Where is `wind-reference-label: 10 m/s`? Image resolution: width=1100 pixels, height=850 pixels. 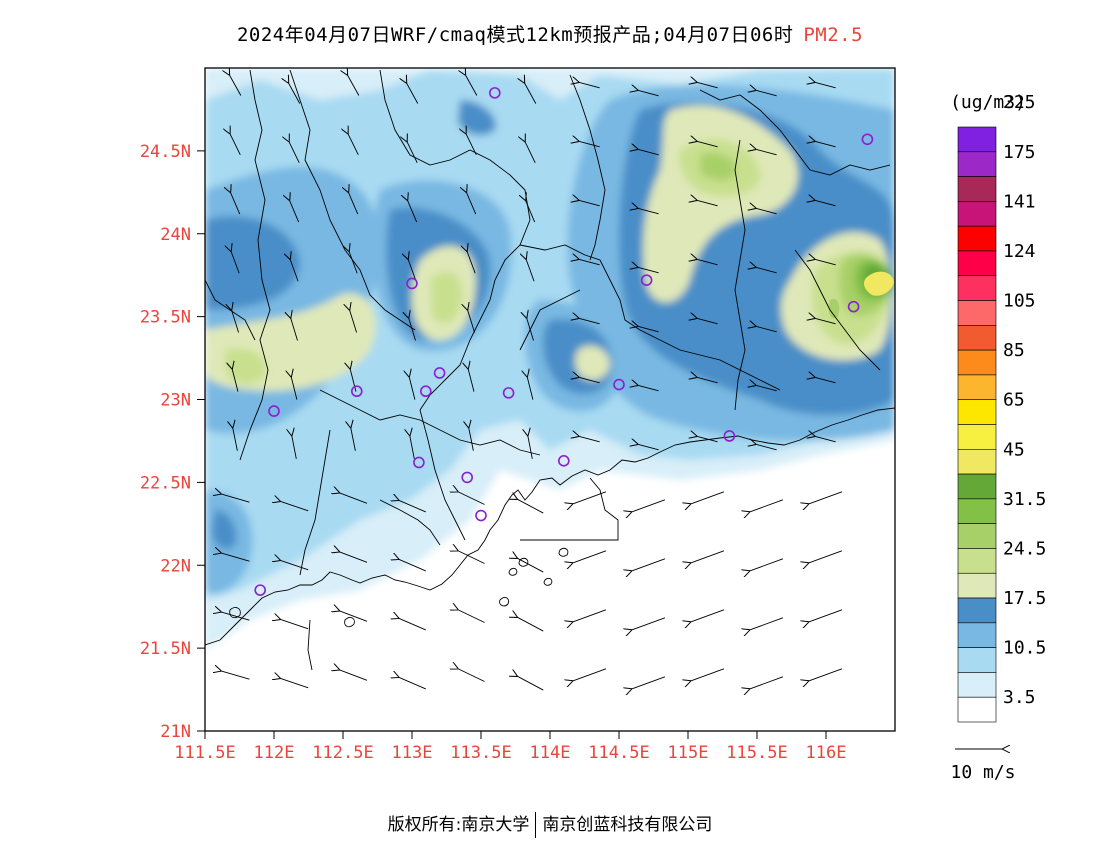
wind-reference-label: 10 m/s is located at coordinates (982, 772).